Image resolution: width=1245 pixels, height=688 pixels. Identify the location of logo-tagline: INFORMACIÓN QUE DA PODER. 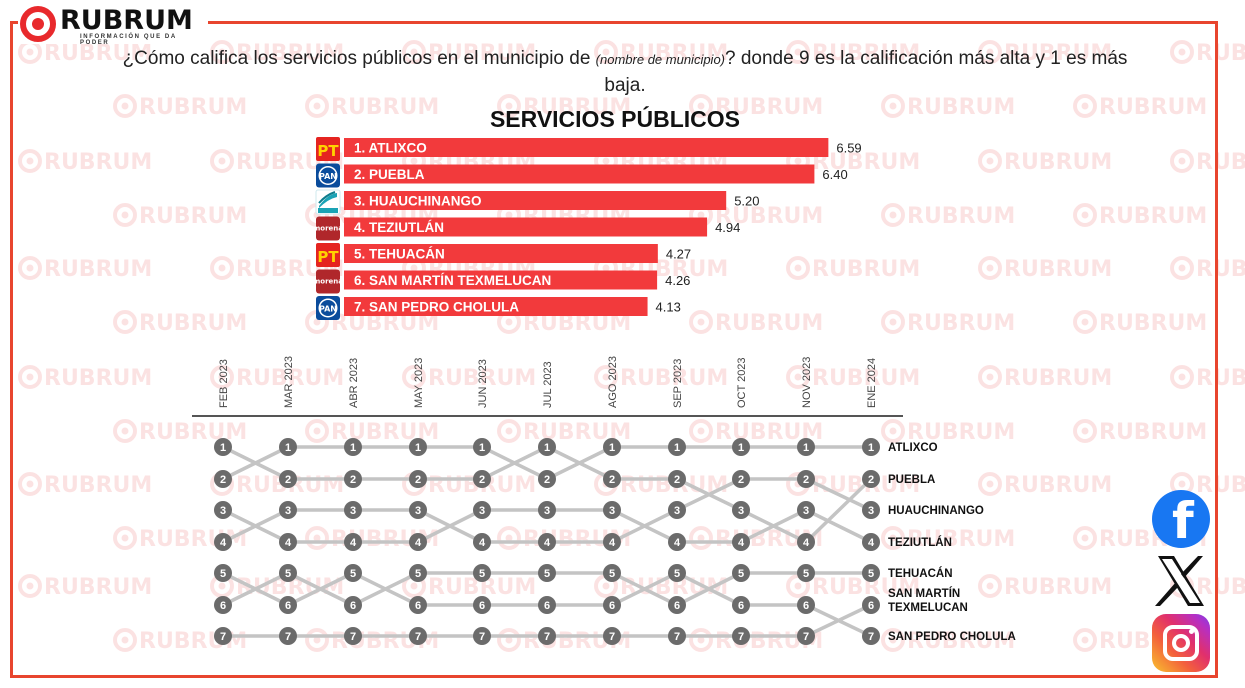
(128, 40).